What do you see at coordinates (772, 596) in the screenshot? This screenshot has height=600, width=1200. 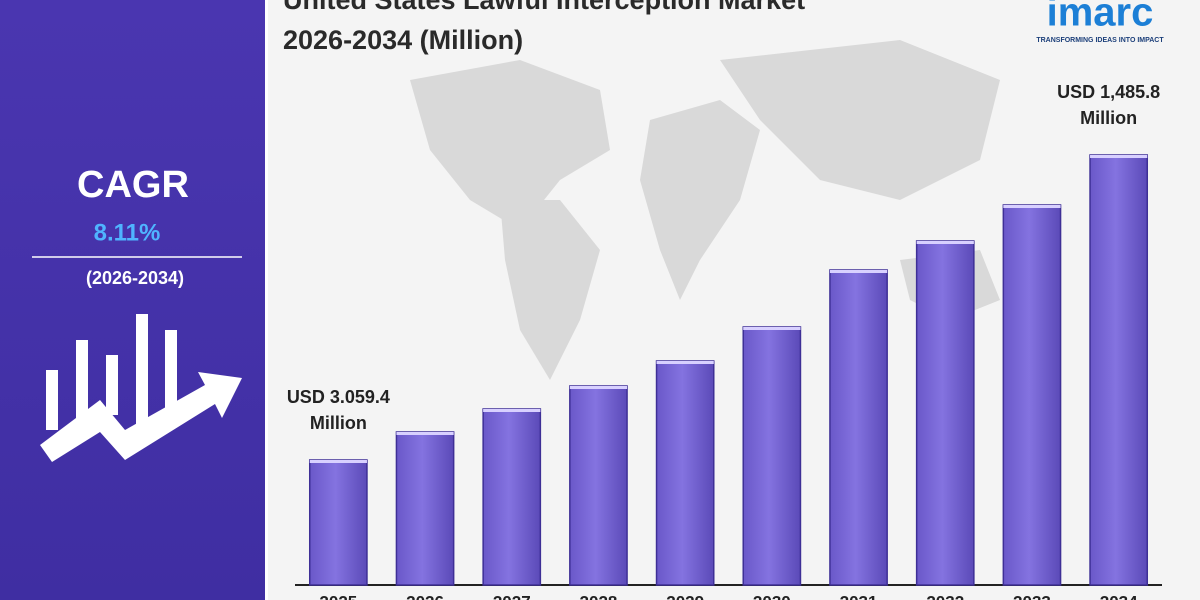 I see `x-tick-label: 2030` at bounding box center [772, 596].